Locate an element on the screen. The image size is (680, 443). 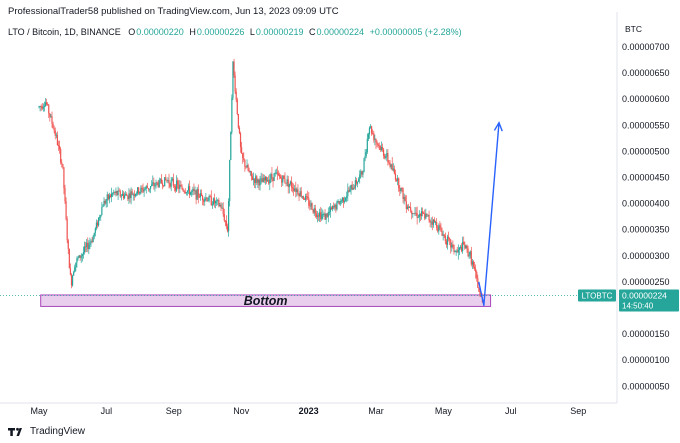
tradingview-brand: TradingView is located at coordinates (58, 431).